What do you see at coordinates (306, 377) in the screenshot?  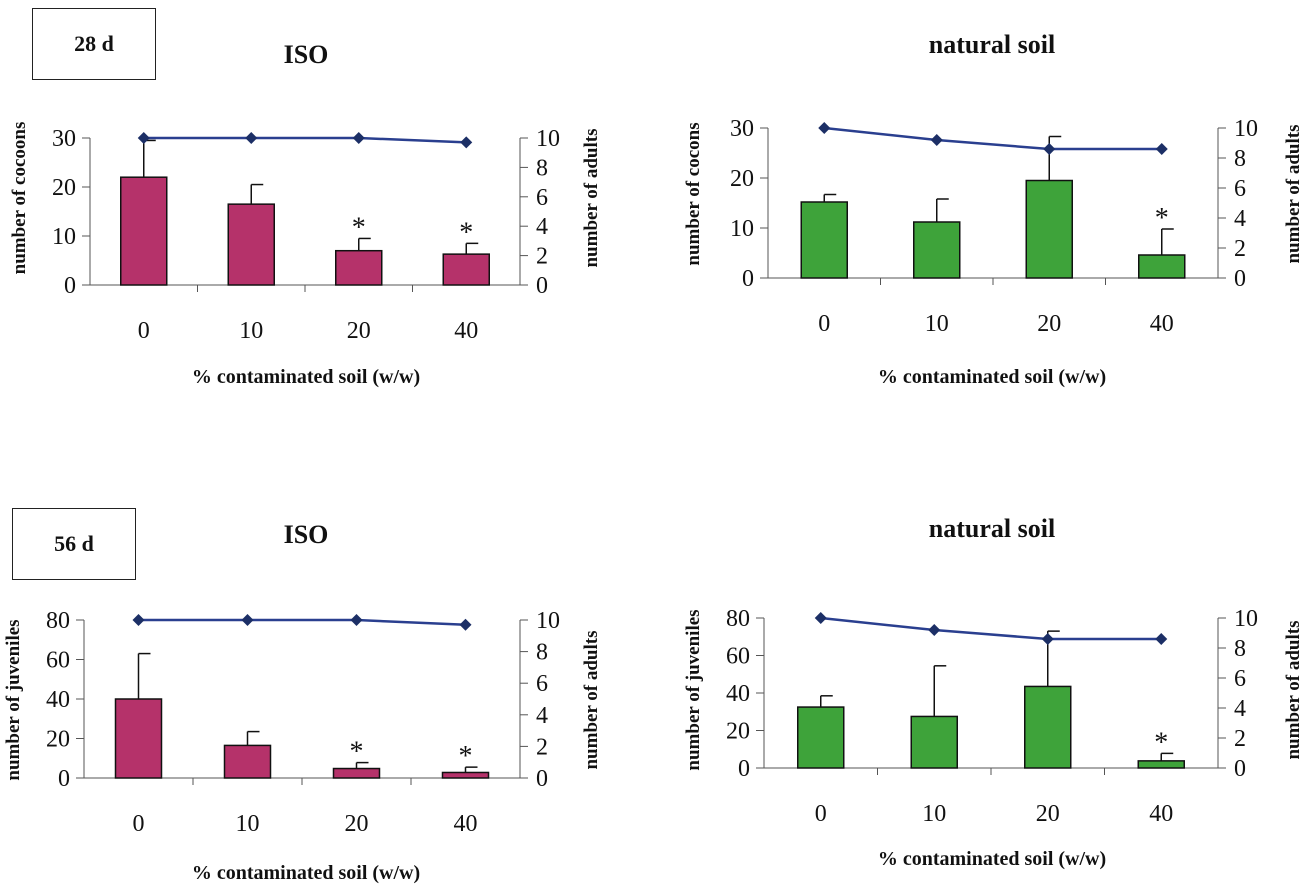 I see `x-axis-title-28d-iso: % contaminated soil (w/w)` at bounding box center [306, 377].